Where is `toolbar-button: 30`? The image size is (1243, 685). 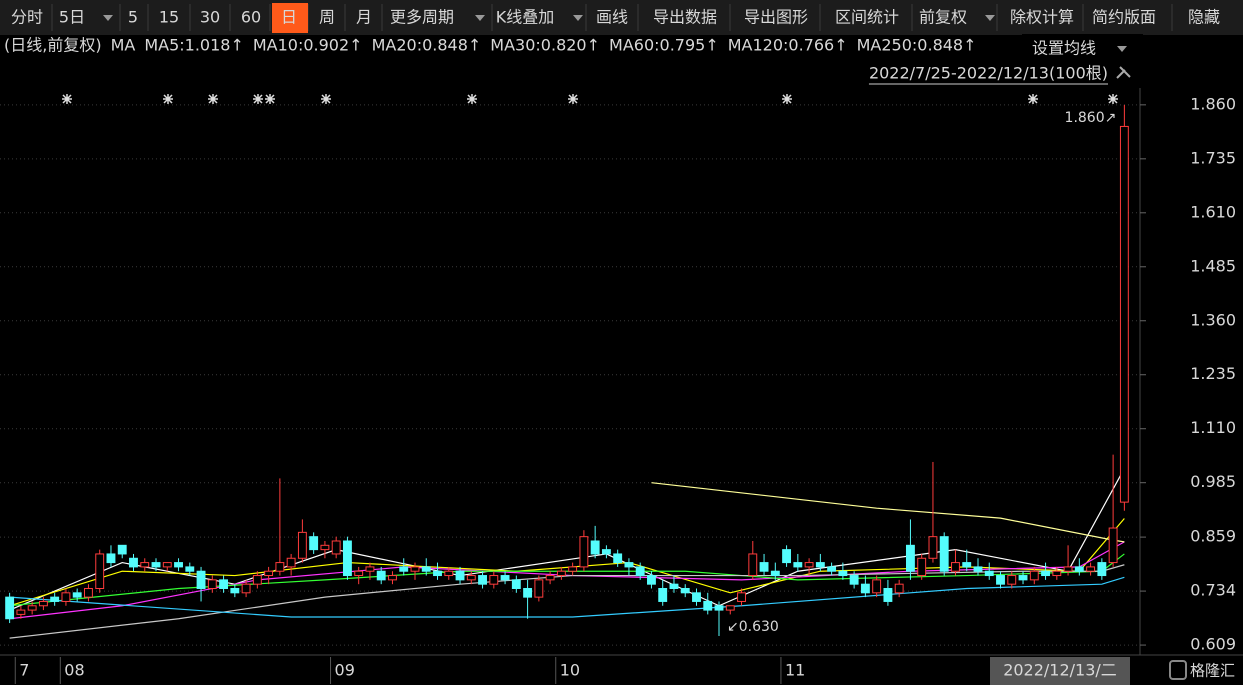
toolbar-button: 30 is located at coordinates (210, 17).